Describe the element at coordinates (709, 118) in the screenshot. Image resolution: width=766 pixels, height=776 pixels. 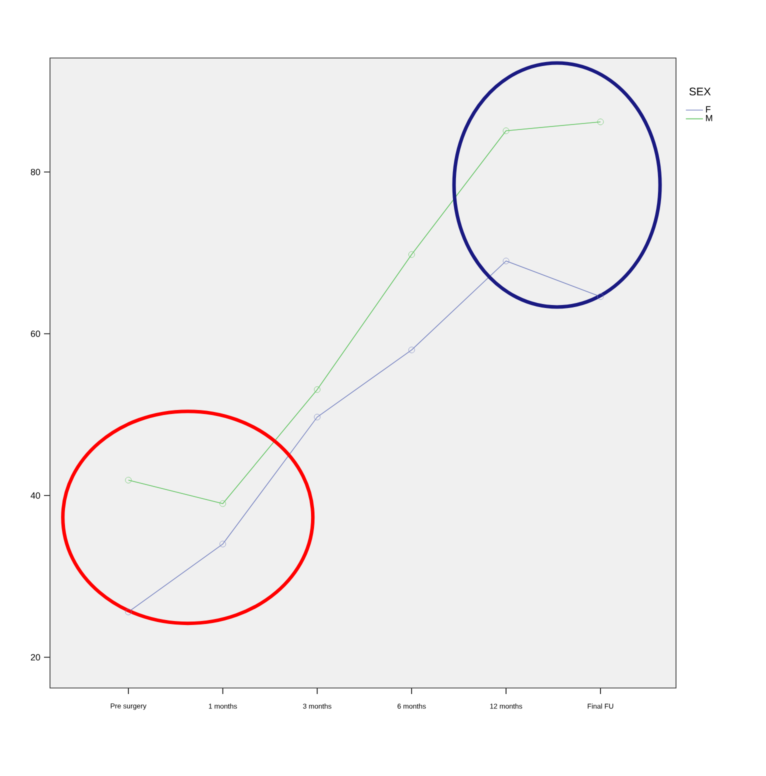
I see `legend-label: M` at that location.